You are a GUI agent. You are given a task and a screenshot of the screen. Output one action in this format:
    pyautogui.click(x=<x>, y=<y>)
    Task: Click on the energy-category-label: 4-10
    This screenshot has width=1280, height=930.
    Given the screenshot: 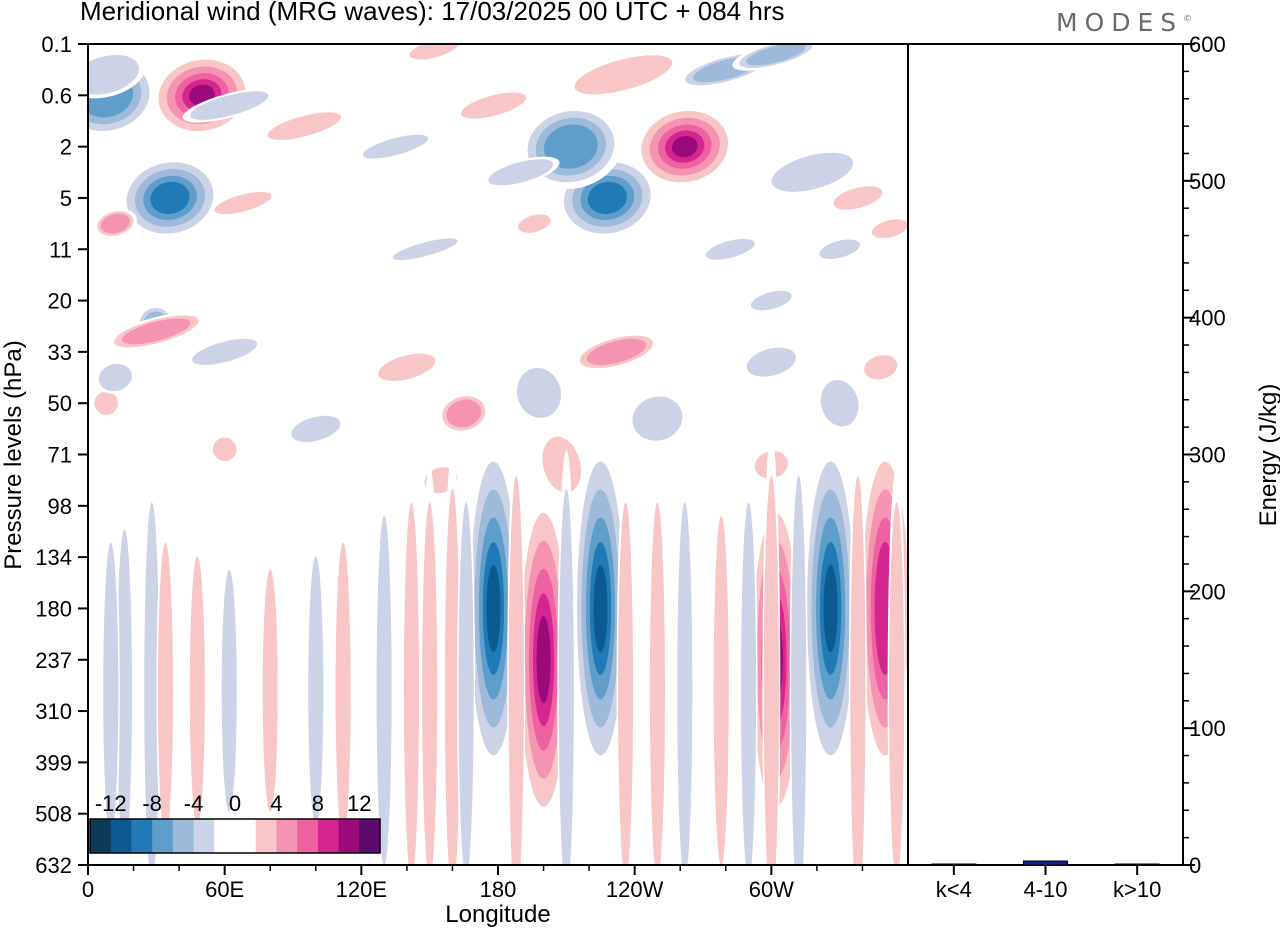 What is the action you would take?
    pyautogui.click(x=1045, y=889)
    